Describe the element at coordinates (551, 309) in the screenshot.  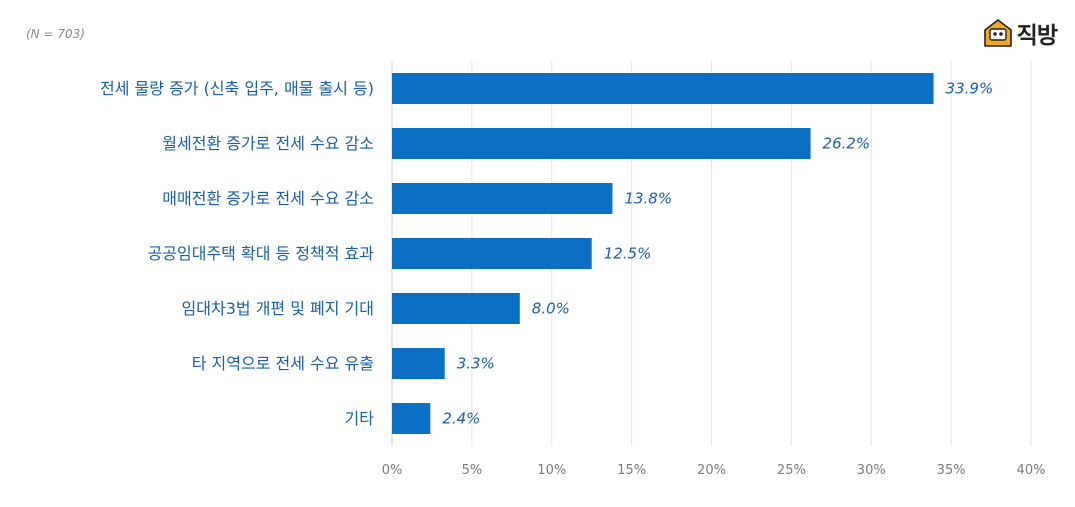
I see `value-label: 8.0%` at that location.